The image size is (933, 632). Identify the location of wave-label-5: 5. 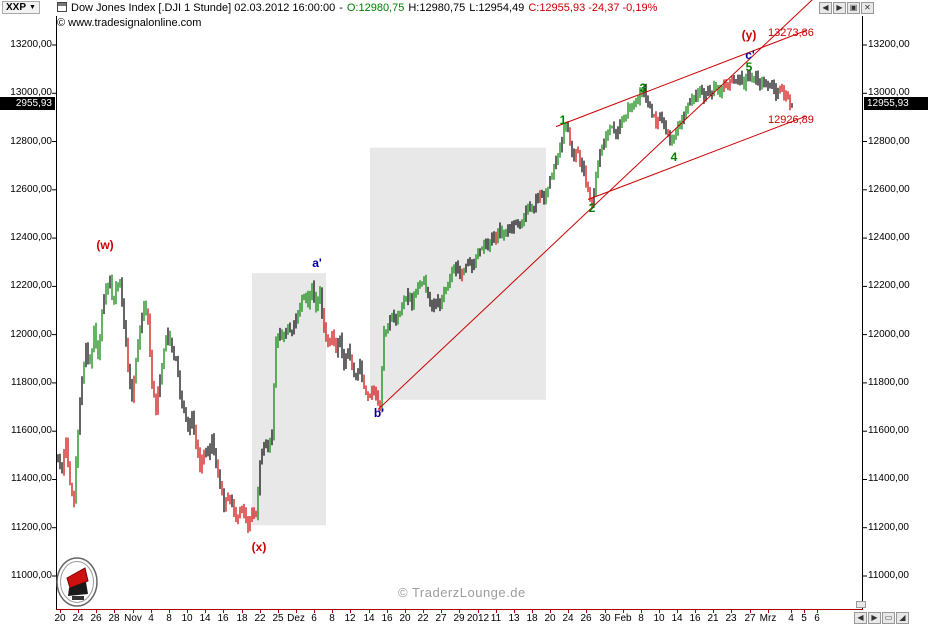
(749, 67).